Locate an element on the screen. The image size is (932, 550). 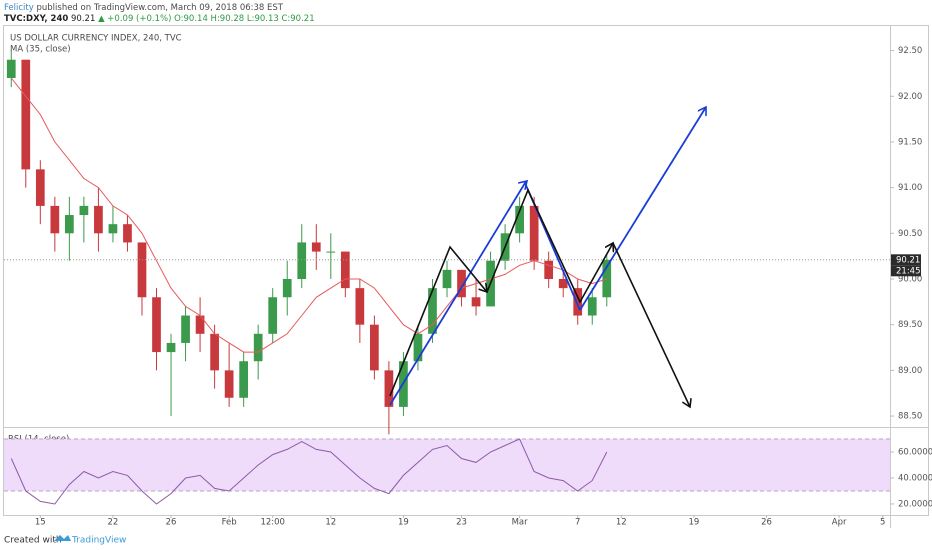
rsi-band is located at coordinates (447, 464).